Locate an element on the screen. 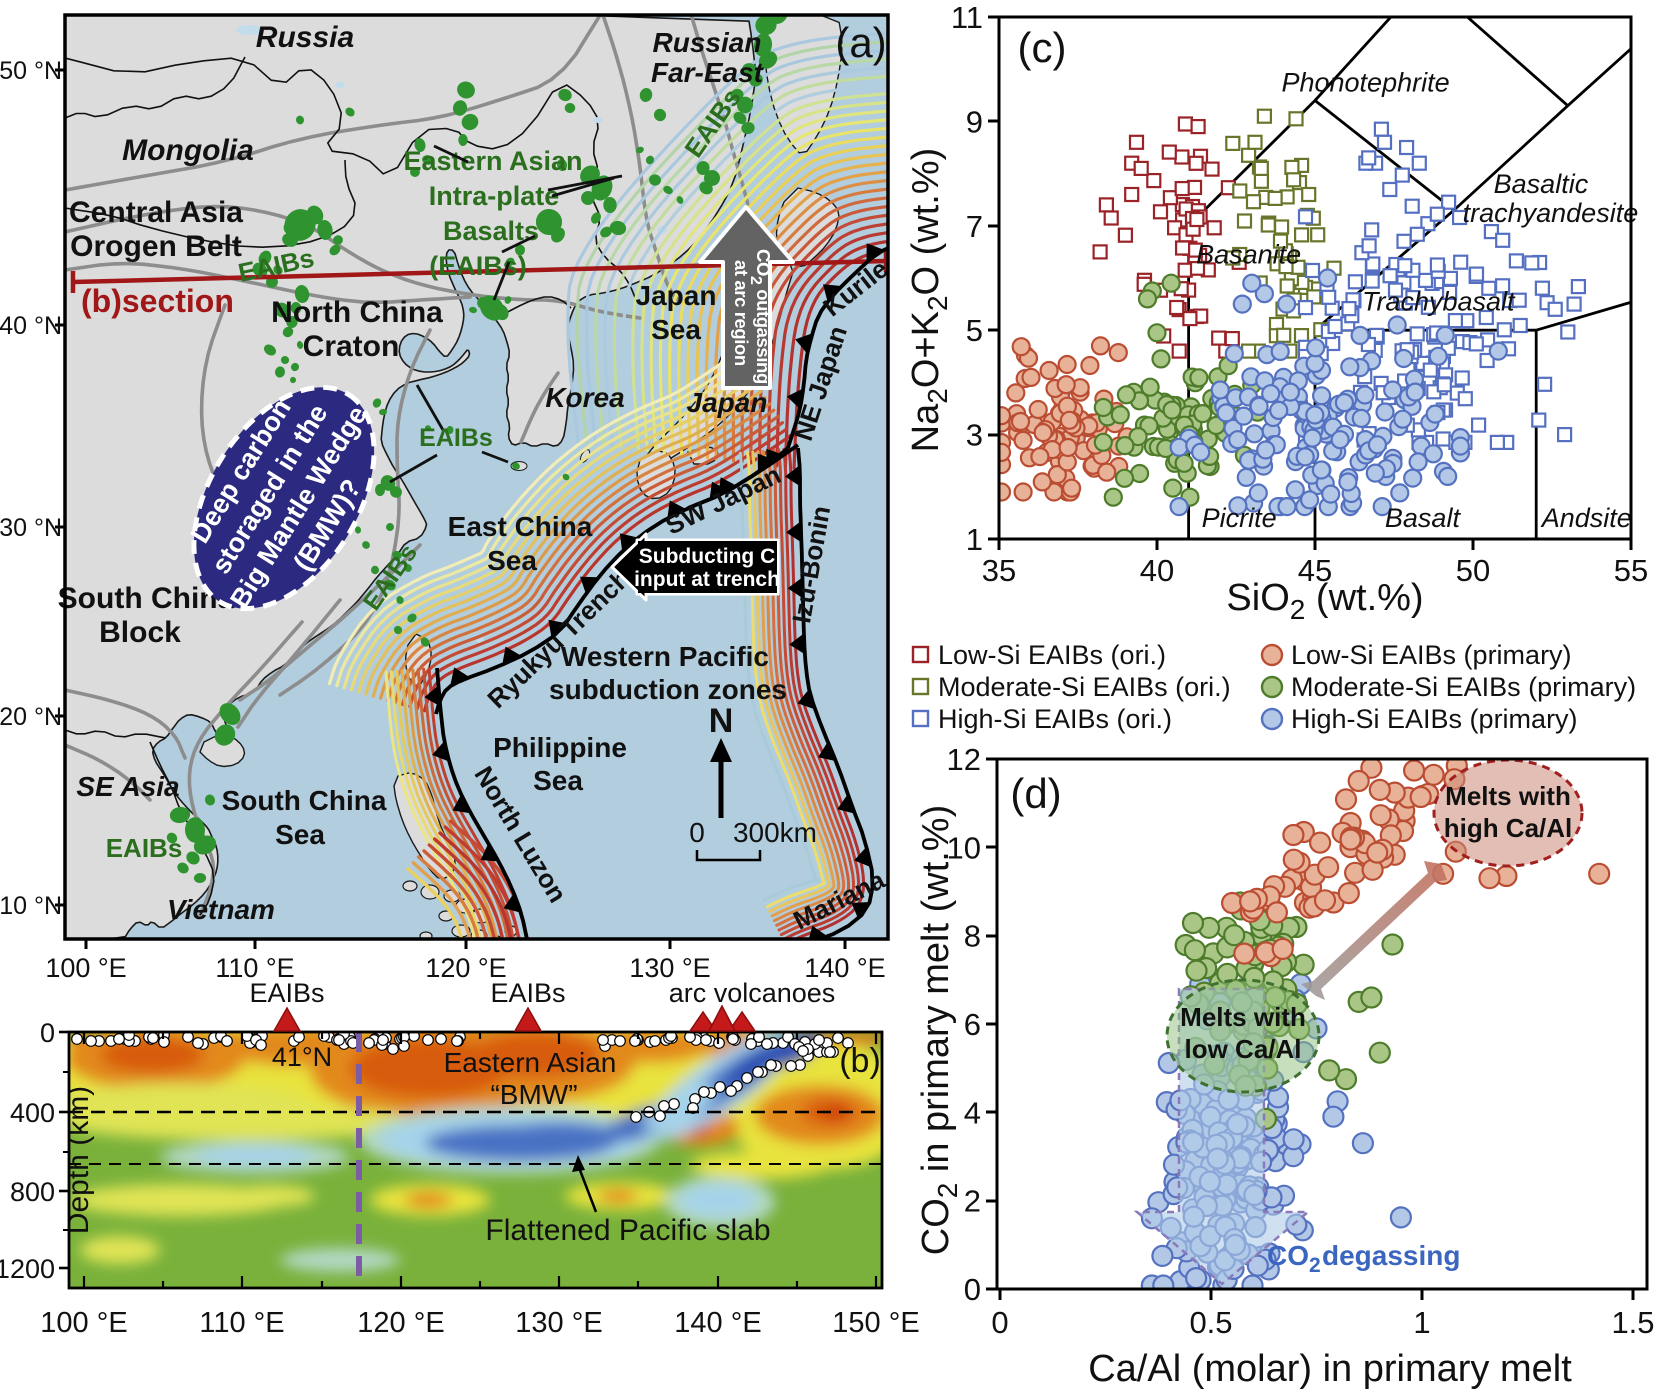  svg-text: SiO2 (wt.%) is located at coordinates (1324, 601).